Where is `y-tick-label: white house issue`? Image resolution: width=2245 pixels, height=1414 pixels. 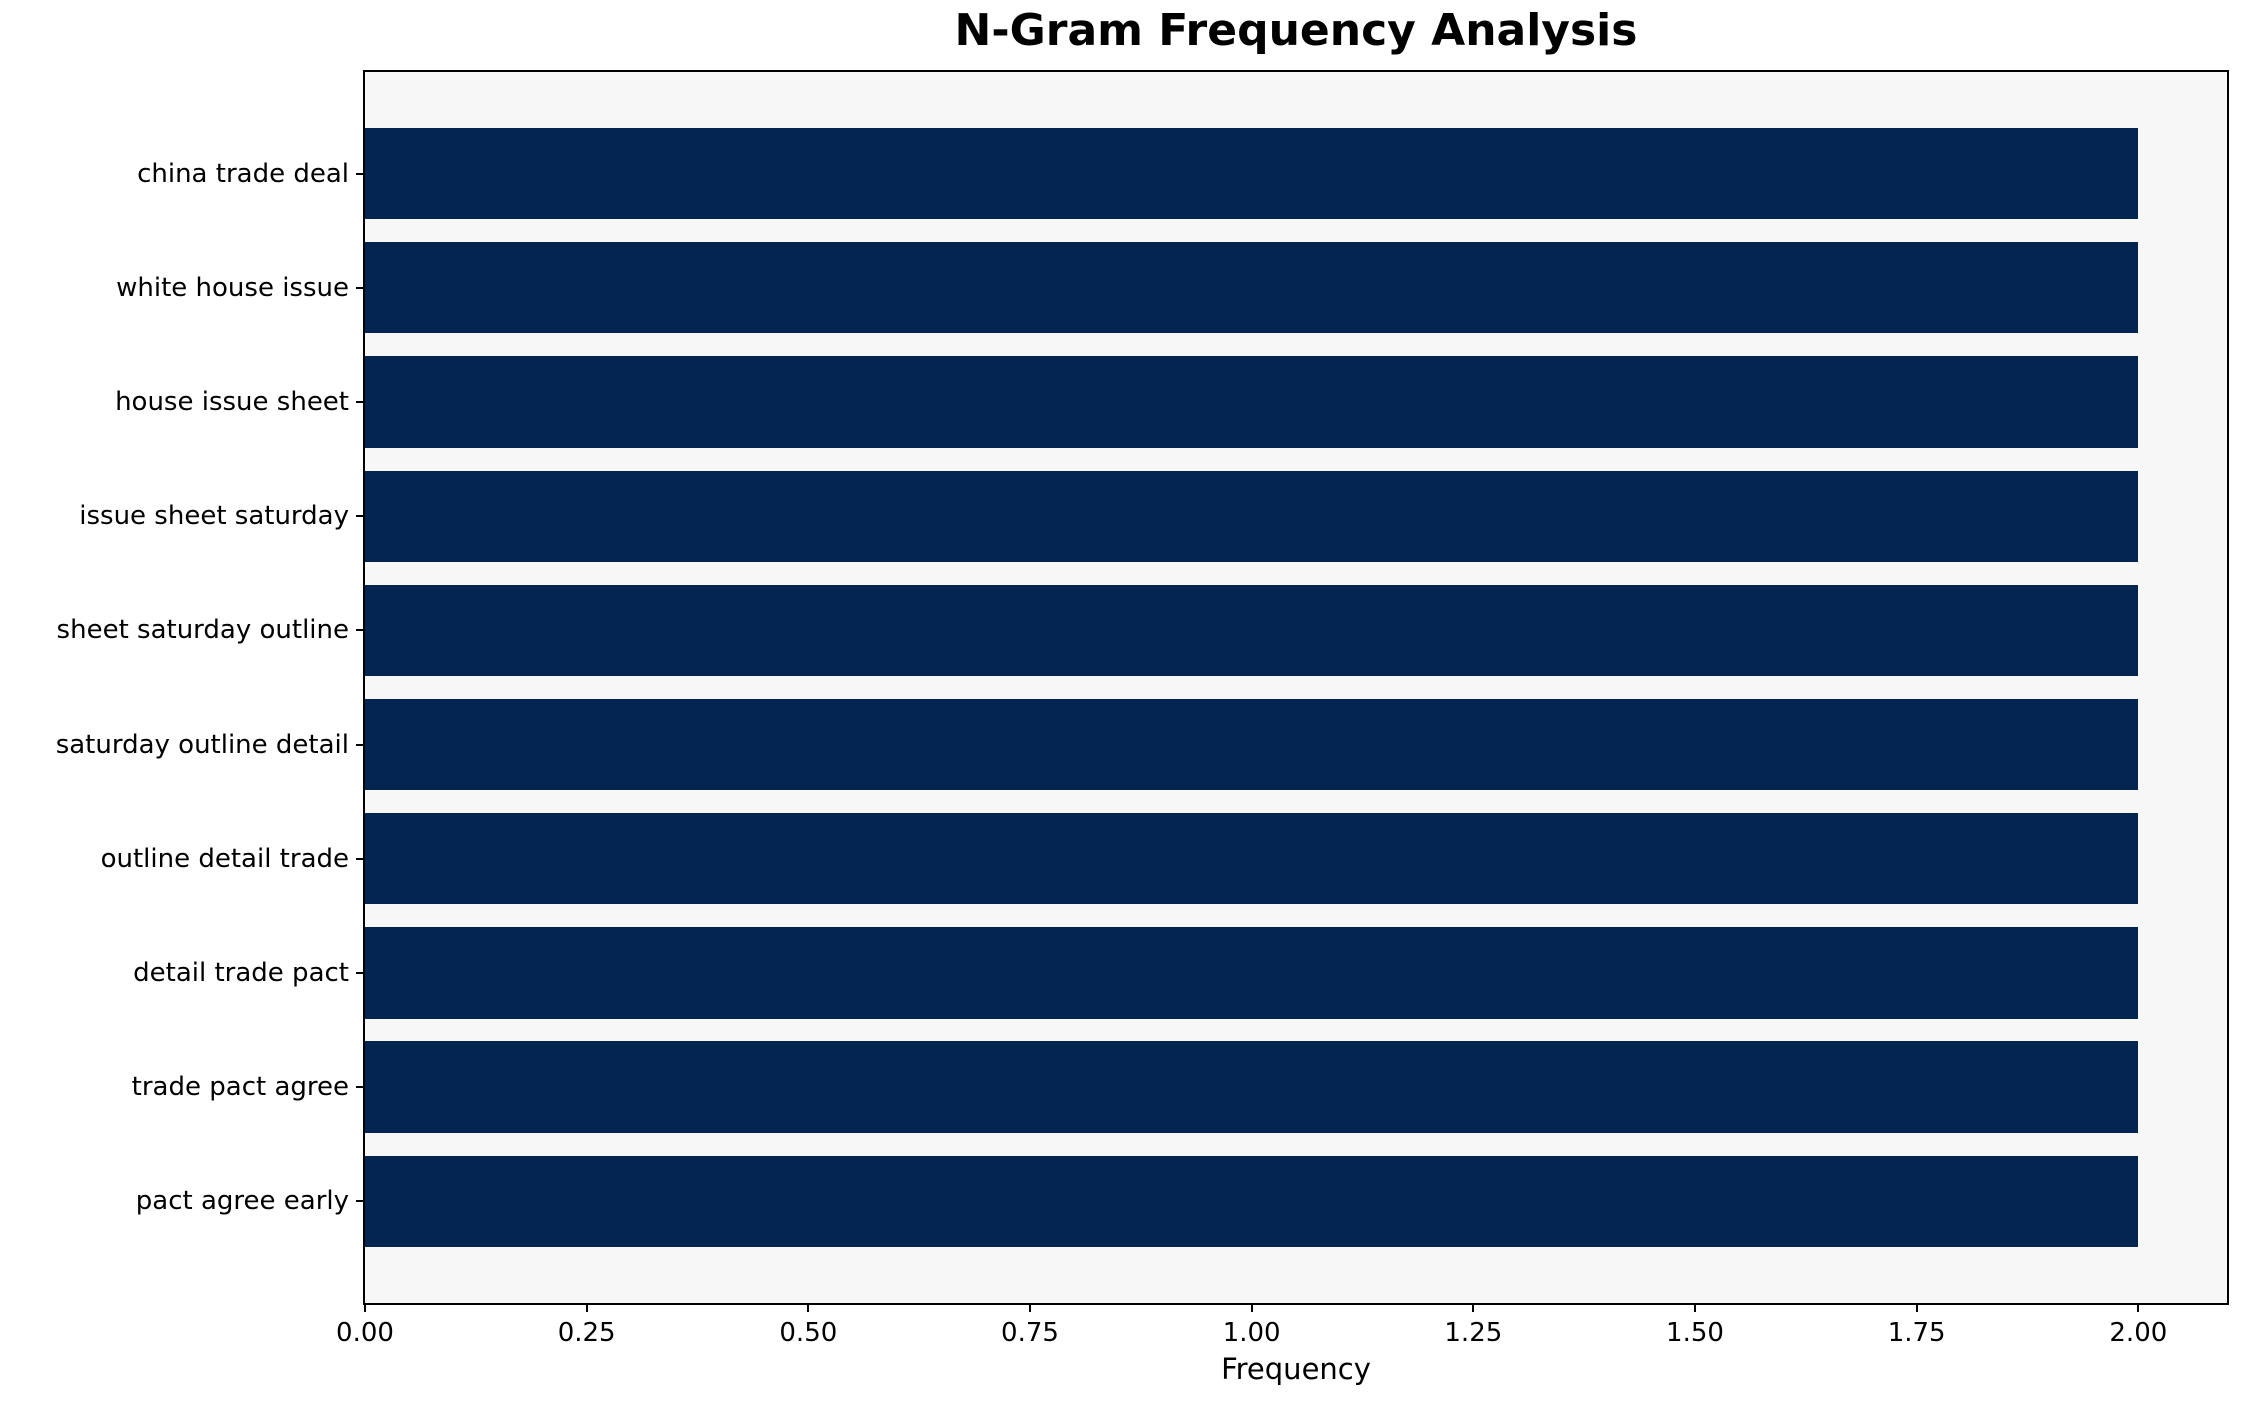 y-tick-label: white house issue is located at coordinates (232, 287).